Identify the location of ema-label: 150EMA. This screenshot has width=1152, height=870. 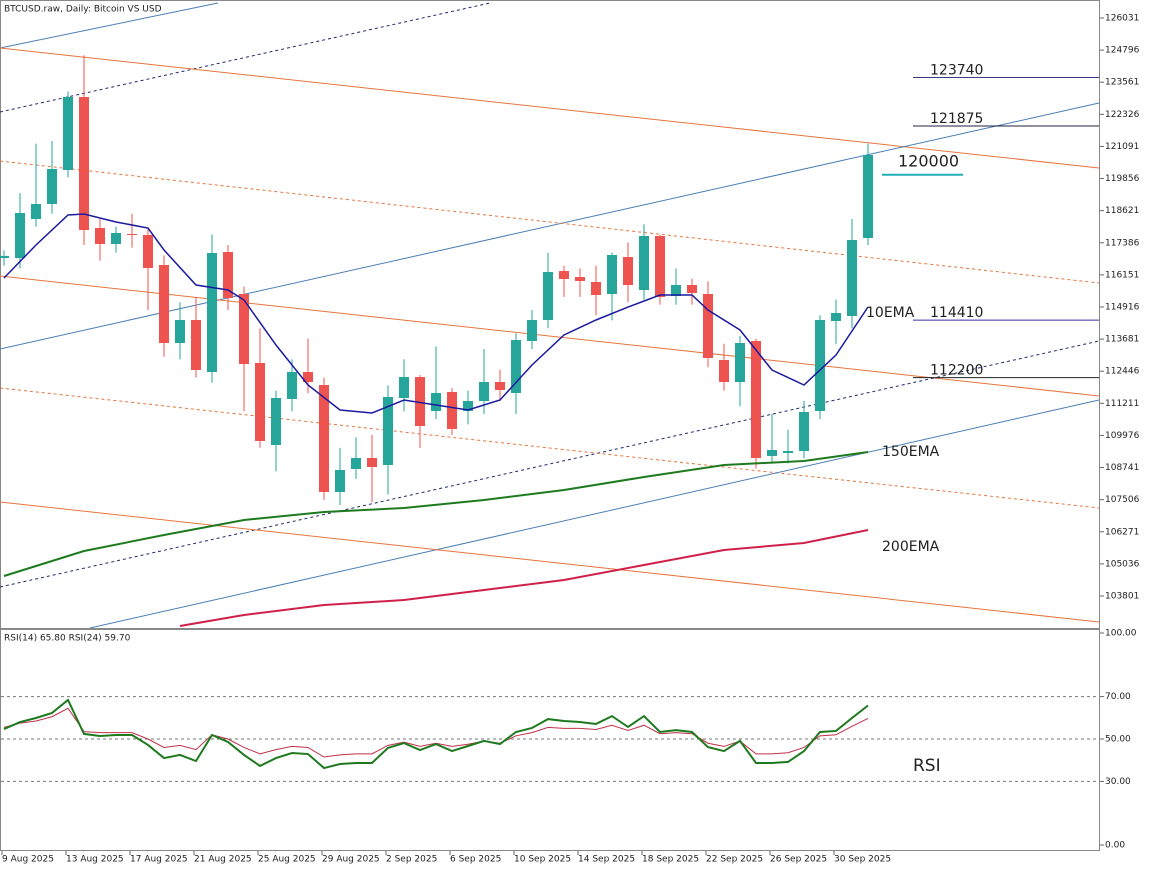
(911, 452).